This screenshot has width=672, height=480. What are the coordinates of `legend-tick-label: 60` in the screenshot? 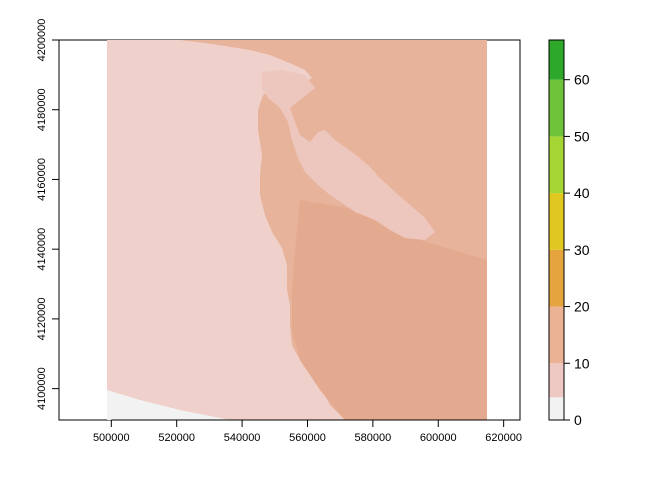 It's located at (582, 80).